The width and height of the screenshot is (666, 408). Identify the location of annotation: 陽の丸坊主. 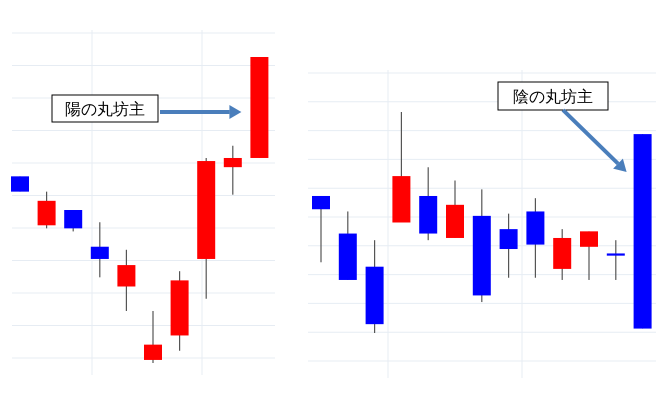
(105, 109).